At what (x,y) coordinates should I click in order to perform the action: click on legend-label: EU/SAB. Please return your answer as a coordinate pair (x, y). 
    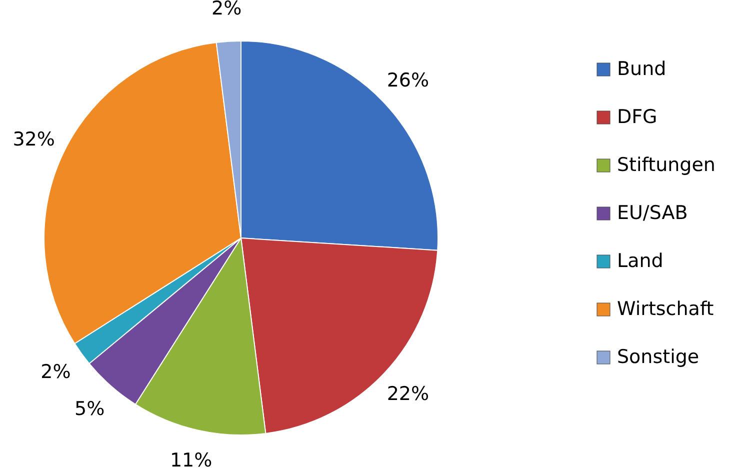
    Looking at the image, I should click on (652, 213).